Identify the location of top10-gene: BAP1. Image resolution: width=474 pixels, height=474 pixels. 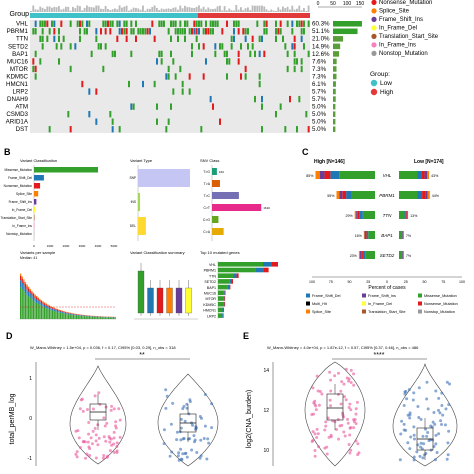
(211, 288).